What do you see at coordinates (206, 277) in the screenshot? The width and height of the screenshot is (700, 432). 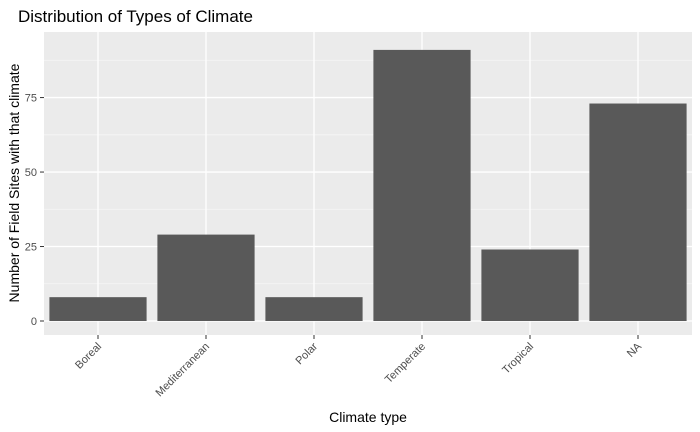 I see `bar-mediterranean` at bounding box center [206, 277].